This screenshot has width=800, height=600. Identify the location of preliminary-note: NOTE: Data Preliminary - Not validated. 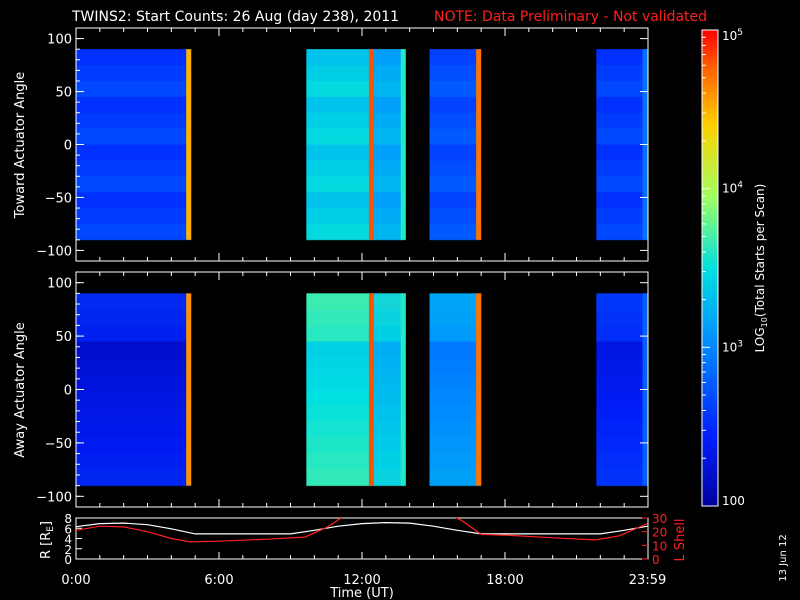
(570, 17).